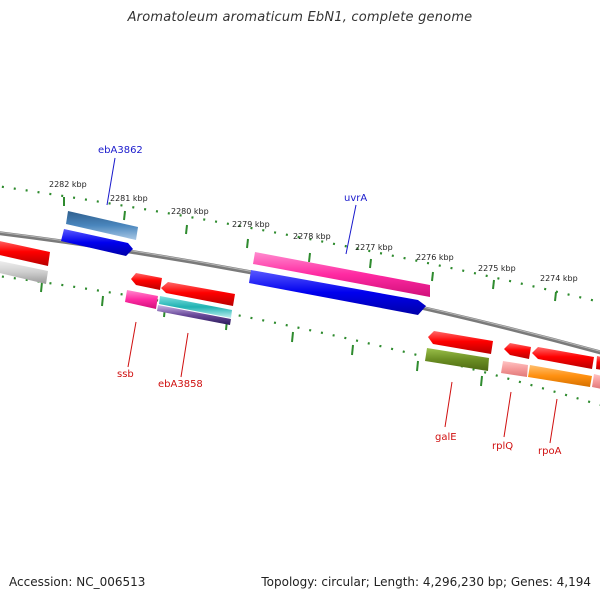  What do you see at coordinates (497, 268) in the screenshot?
I see `tick-label: 2275 kbp` at bounding box center [497, 268].